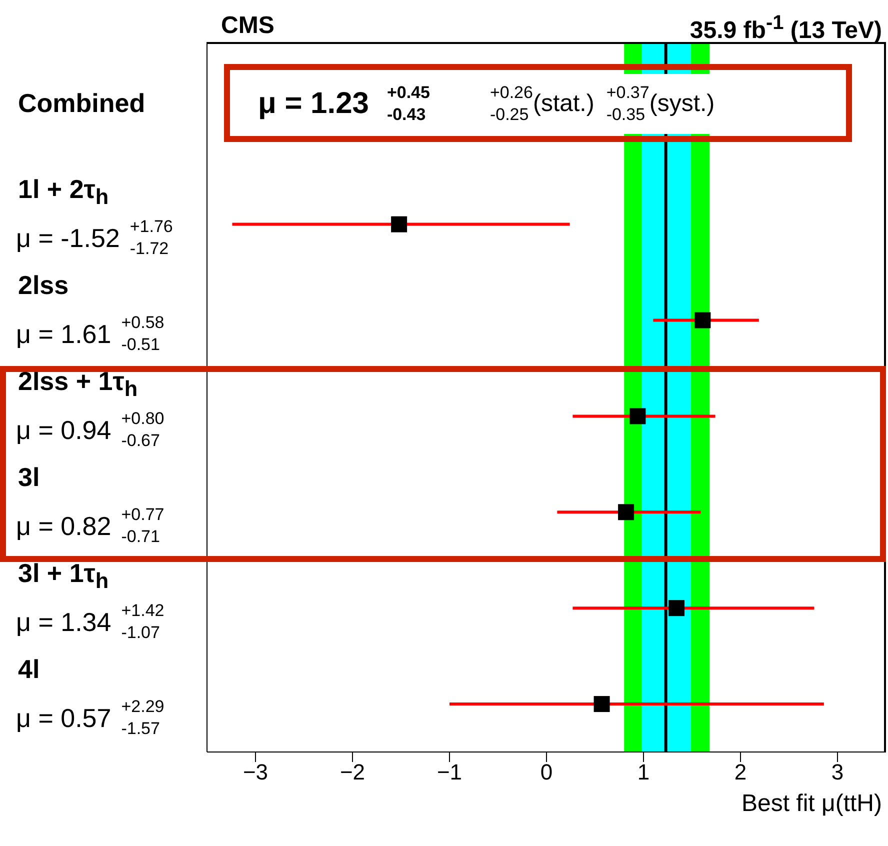 Image resolution: width=888 pixels, height=846 pixels. I want to click on annotation: -0.35, so click(626, 114).